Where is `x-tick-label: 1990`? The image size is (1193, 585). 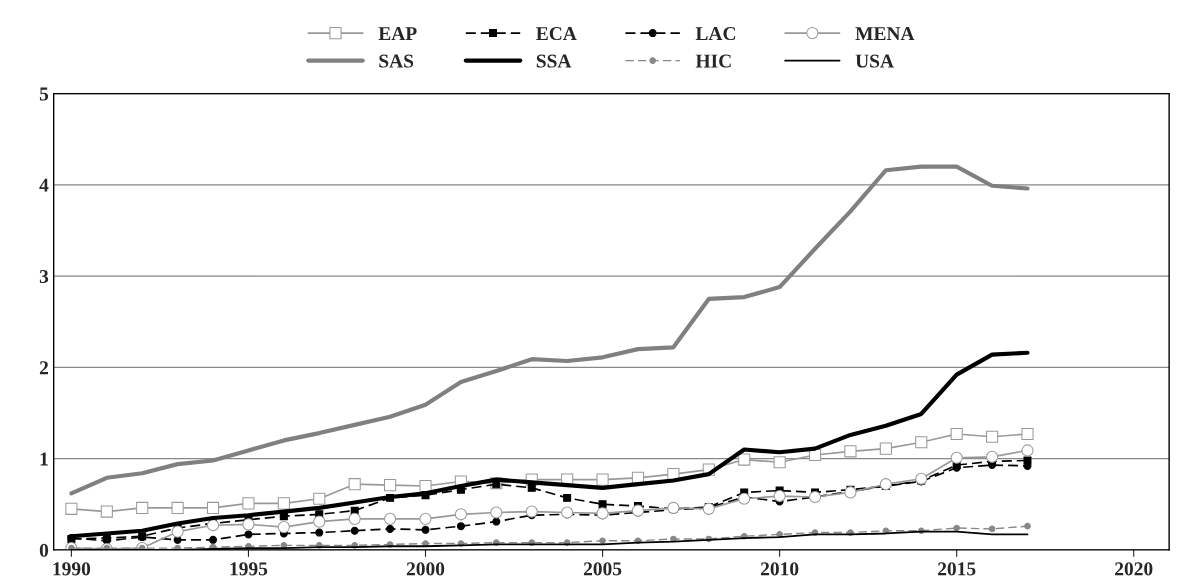 x-tick-label: 1990 is located at coordinates (72, 569).